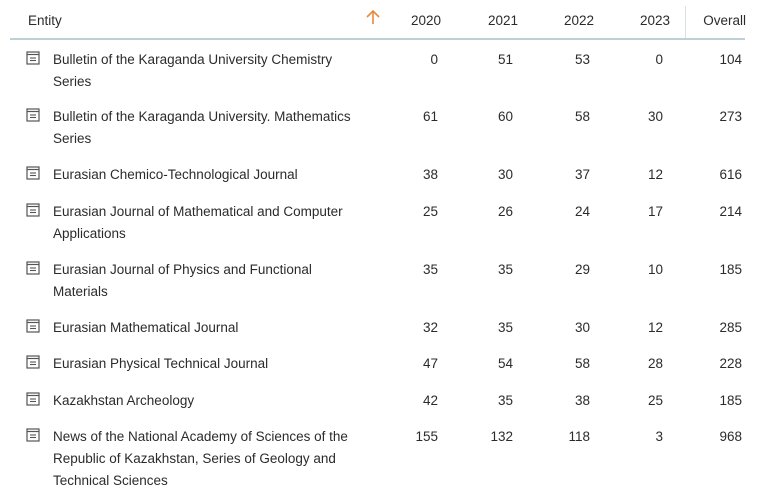 This screenshot has width=768, height=496. What do you see at coordinates (161, 363) in the screenshot?
I see `entity-name-link: Eurasian Physical Technical Journal` at bounding box center [161, 363].